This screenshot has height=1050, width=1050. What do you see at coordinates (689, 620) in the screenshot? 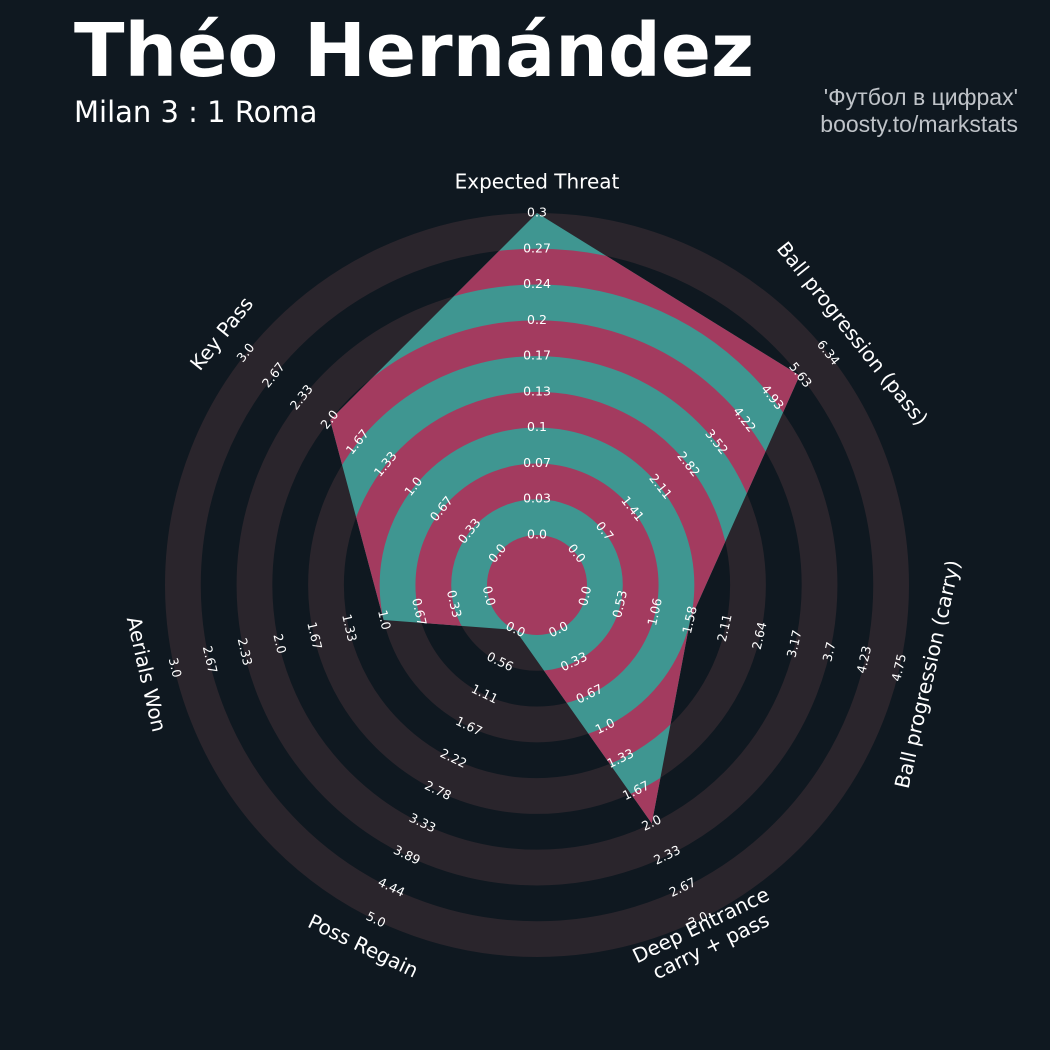
I see `tick-label: 1.58` at bounding box center [689, 620].